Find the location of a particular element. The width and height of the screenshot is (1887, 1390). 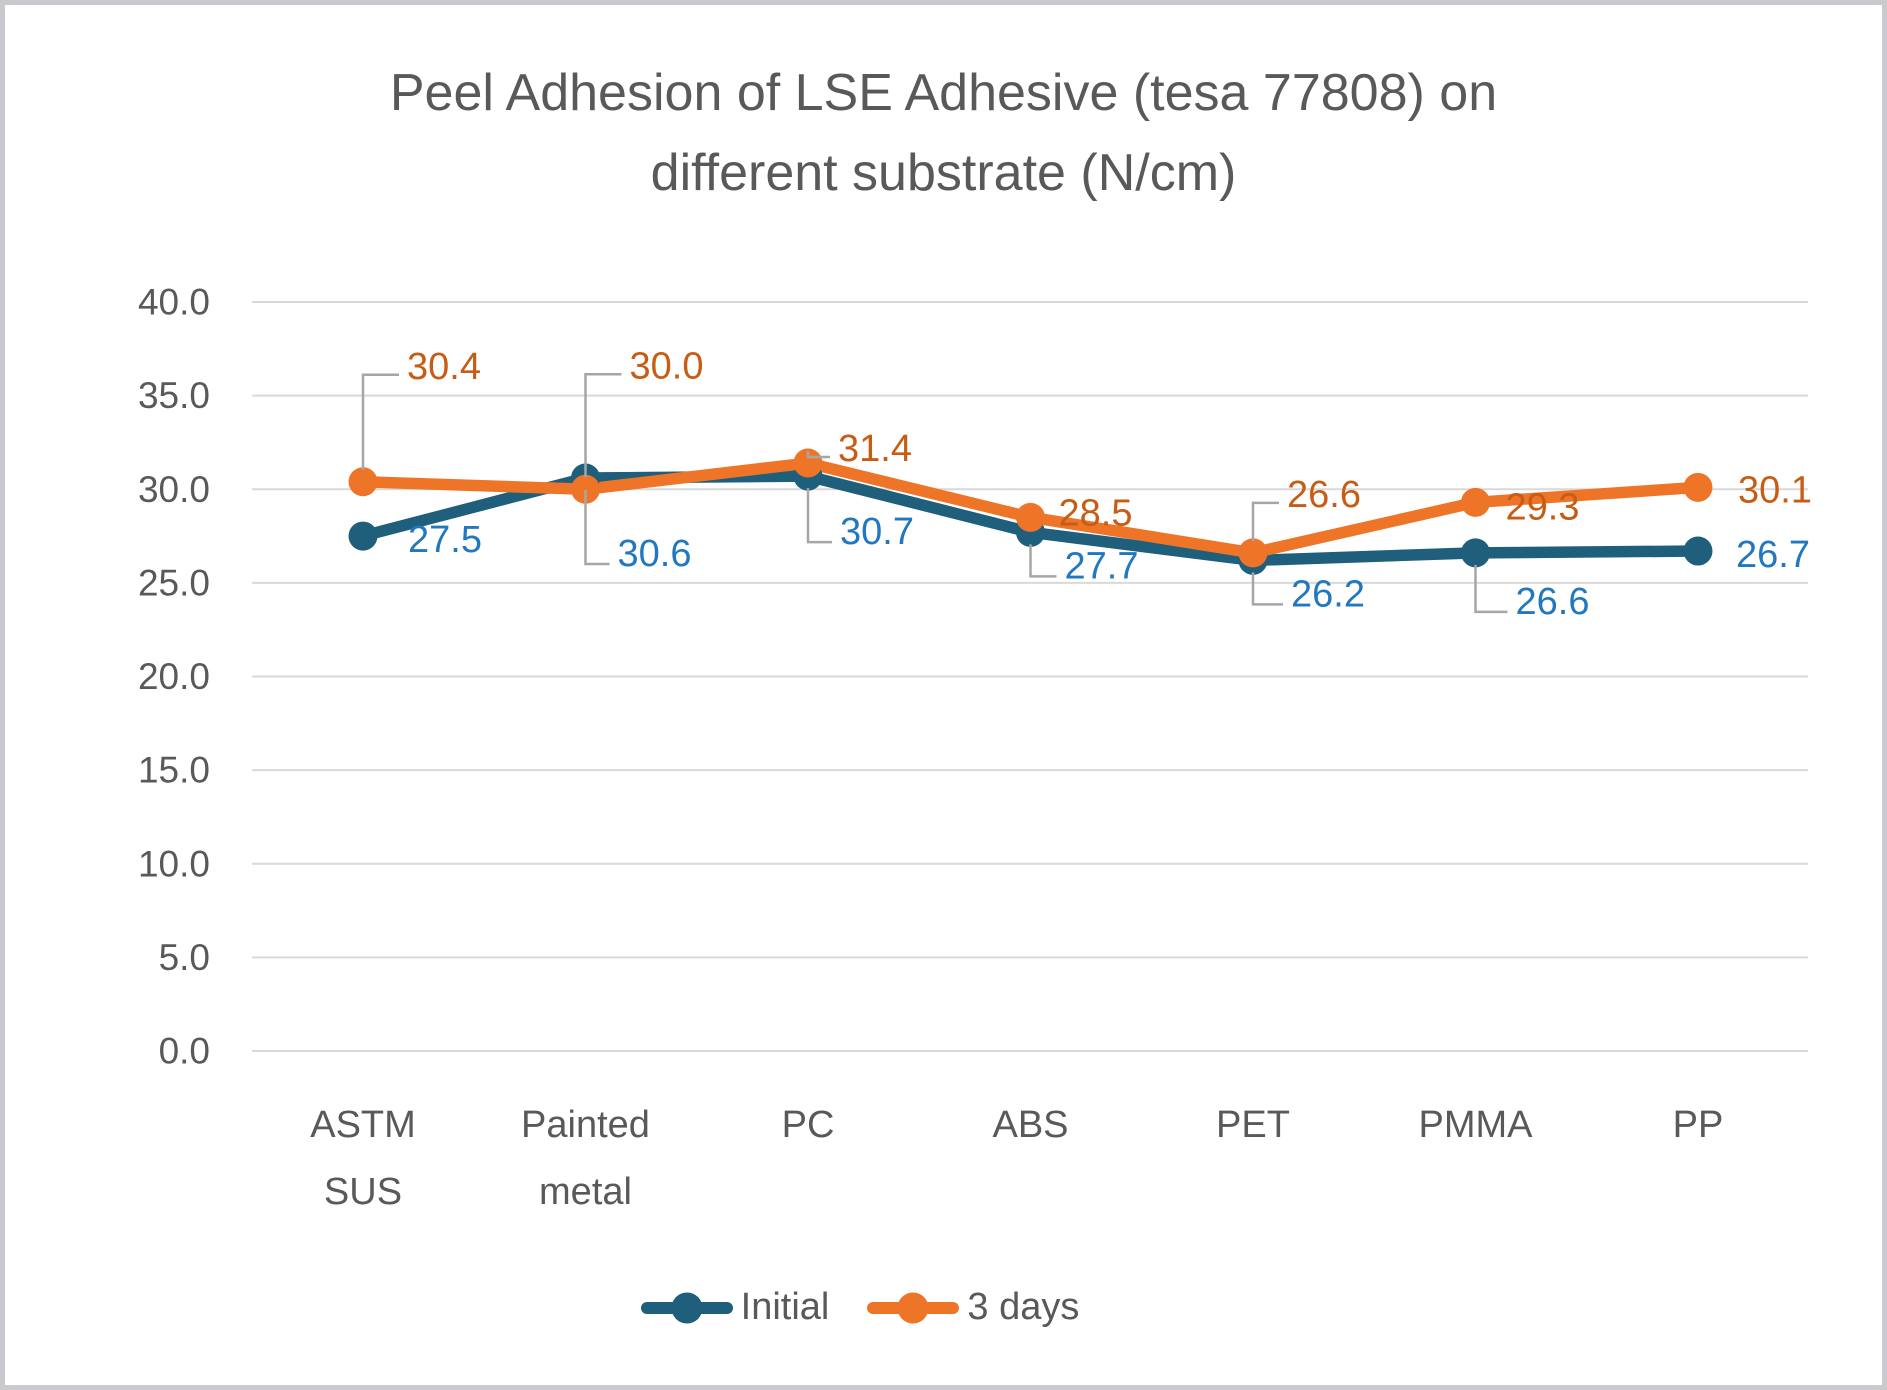

y-axis-tick-label: 10.0 is located at coordinates (174, 863).